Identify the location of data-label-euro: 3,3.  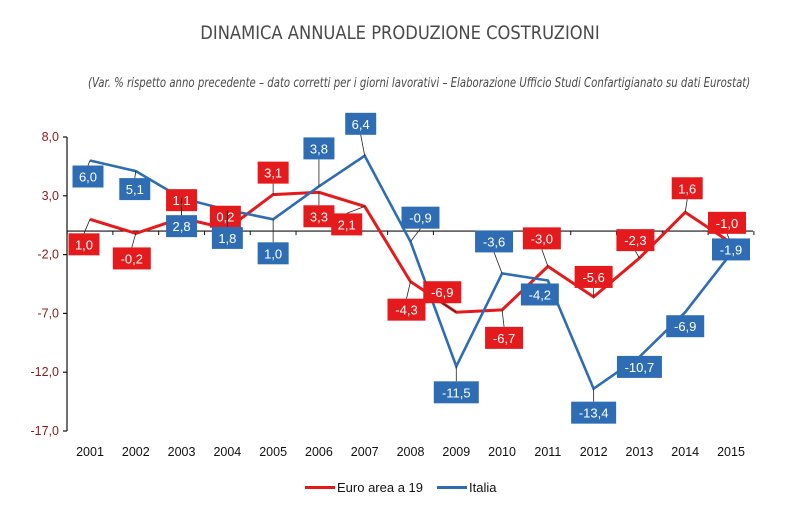
(319, 216).